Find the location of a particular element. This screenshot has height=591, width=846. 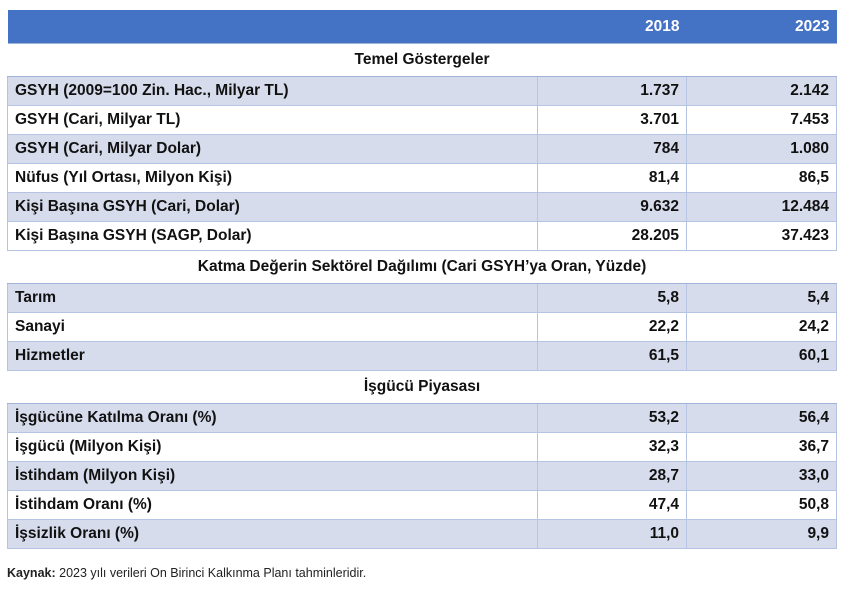

table-row: Nüfus (Yıl Ortası, Milyon Kişi) 81,4 86,5 is located at coordinates (422, 178).